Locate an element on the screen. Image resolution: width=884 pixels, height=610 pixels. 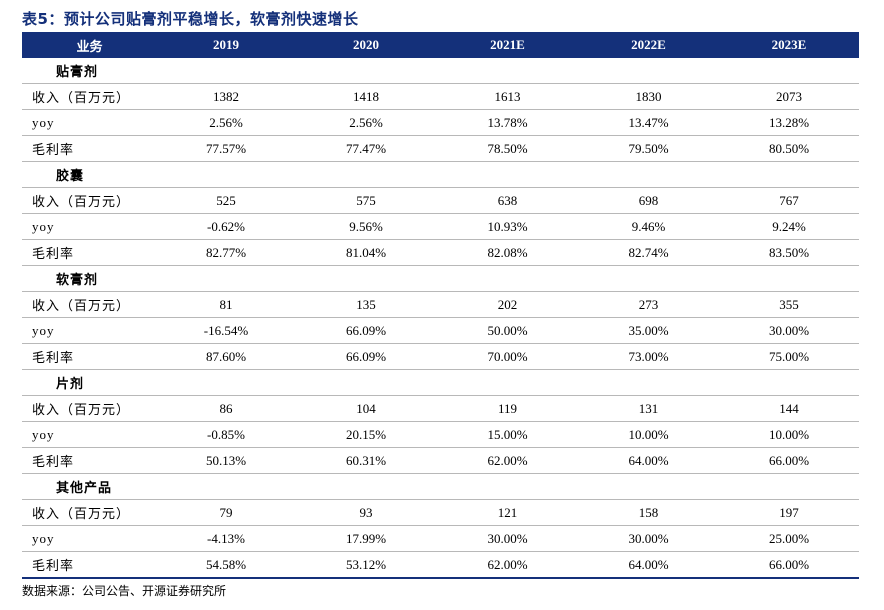
value-cell: 20.15% is located at coordinates (366, 434).